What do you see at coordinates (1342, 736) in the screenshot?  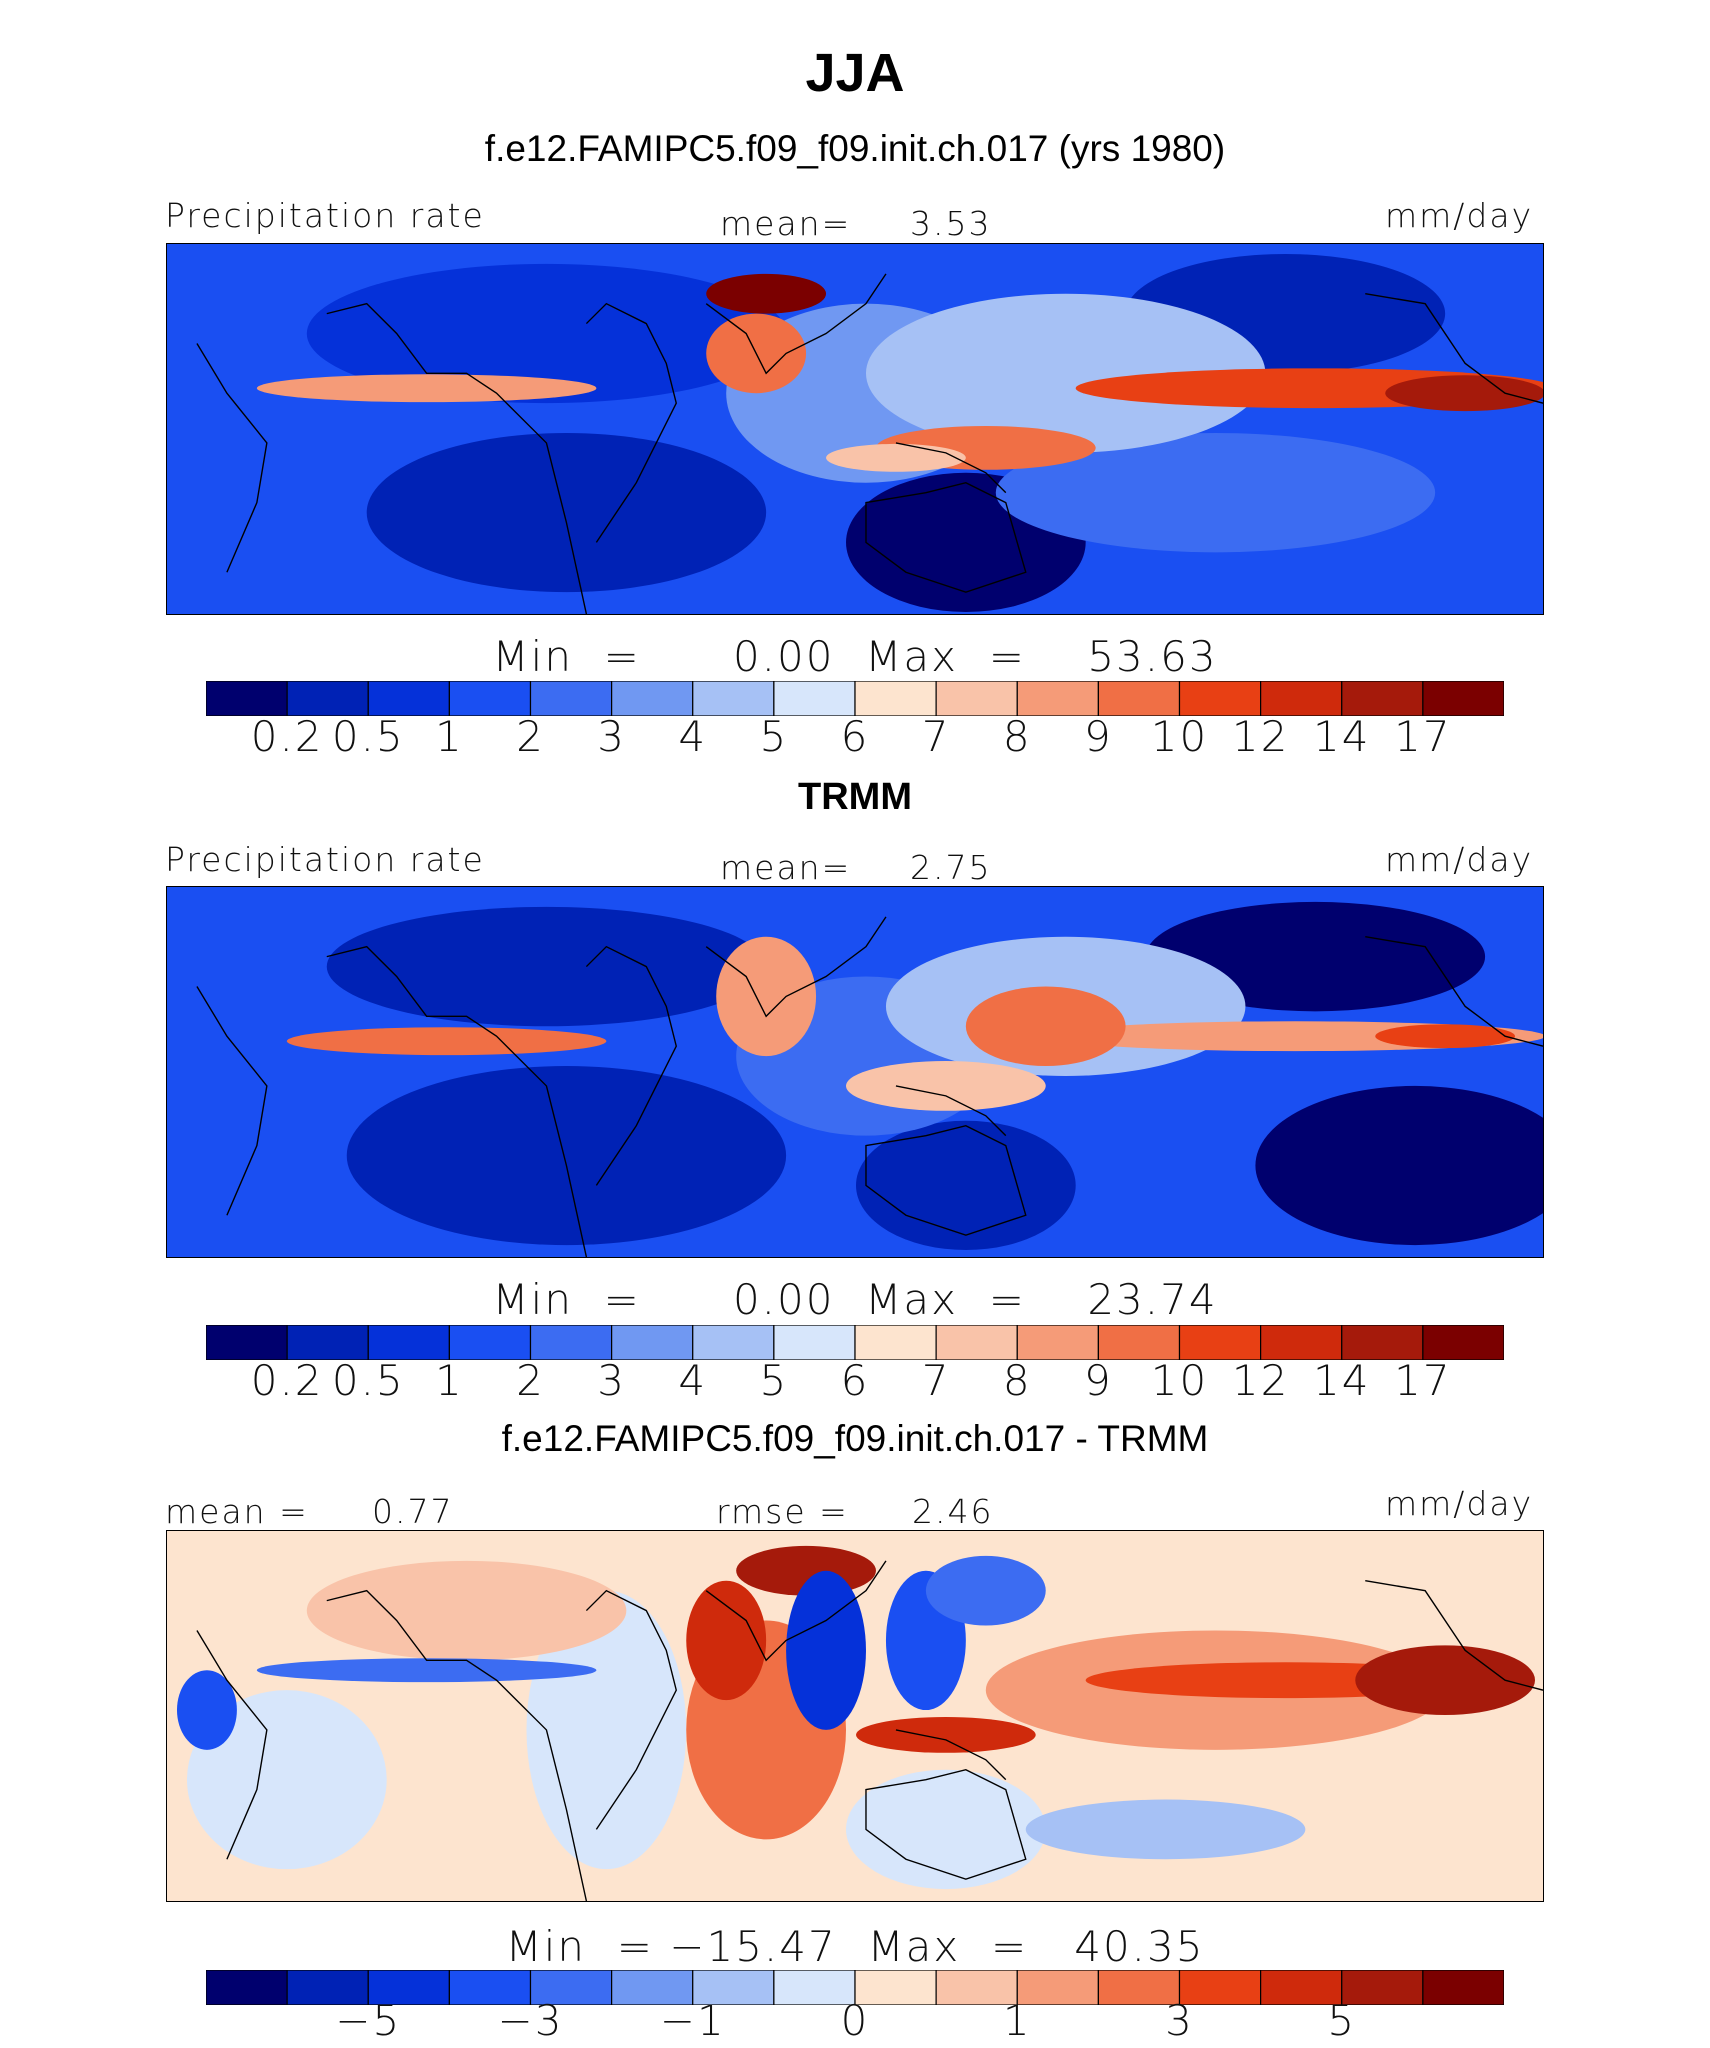 I see `panel-1-colorbar-tick: 14` at bounding box center [1342, 736].